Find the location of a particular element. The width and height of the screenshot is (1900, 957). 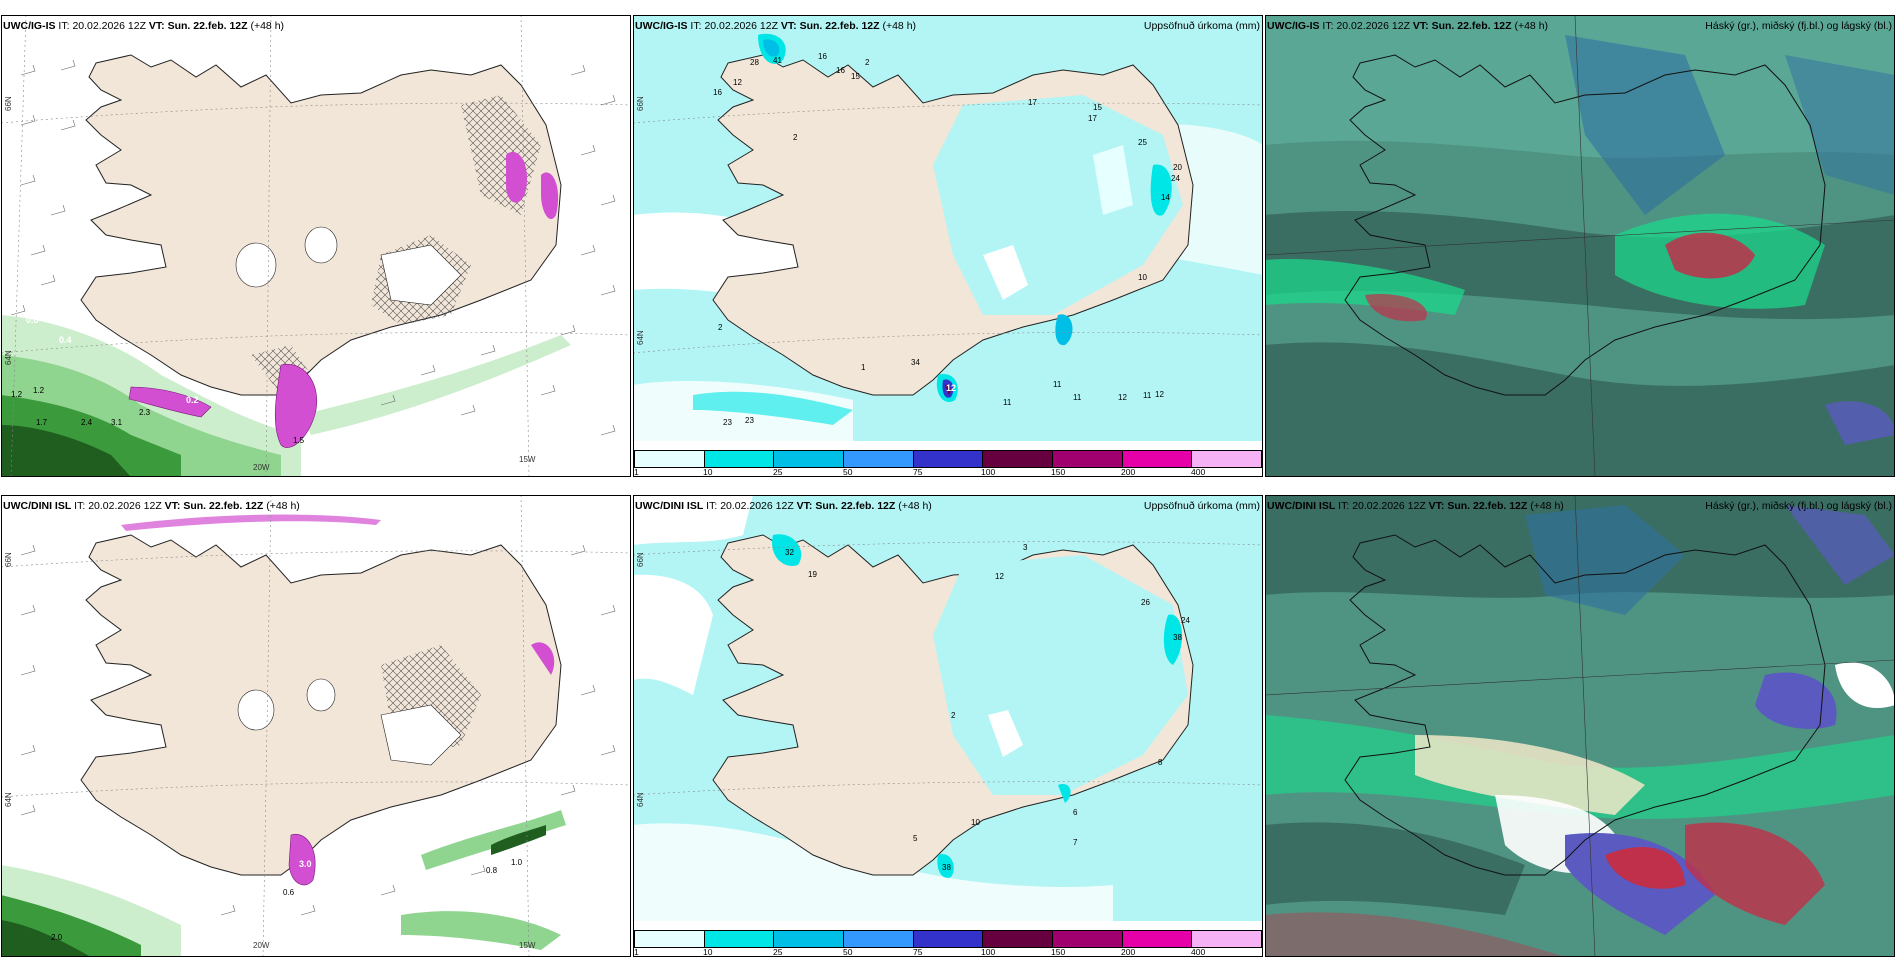

svg-text: 19 is located at coordinates (812, 574).